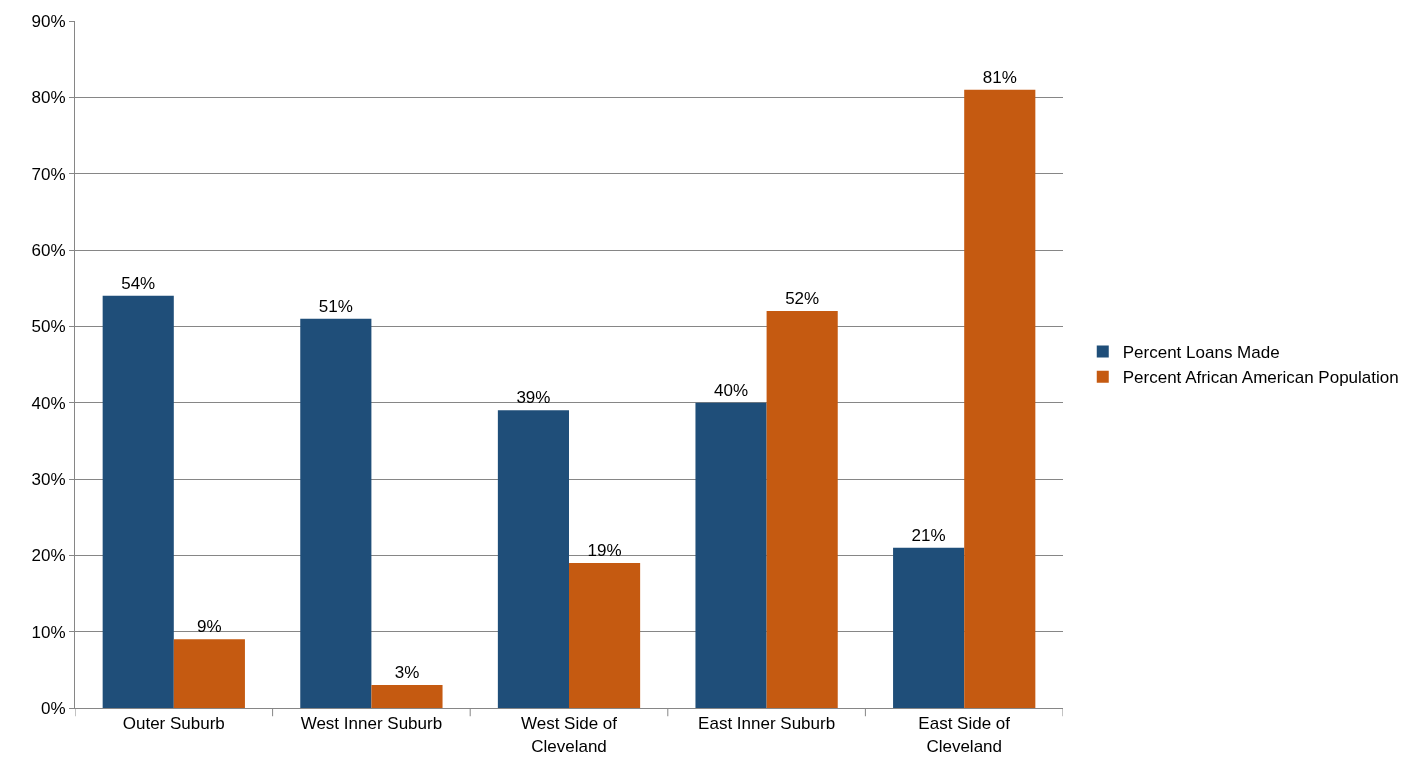 The width and height of the screenshot is (1416, 774). What do you see at coordinates (209, 627) in the screenshot?
I see `data-label: 9%` at bounding box center [209, 627].